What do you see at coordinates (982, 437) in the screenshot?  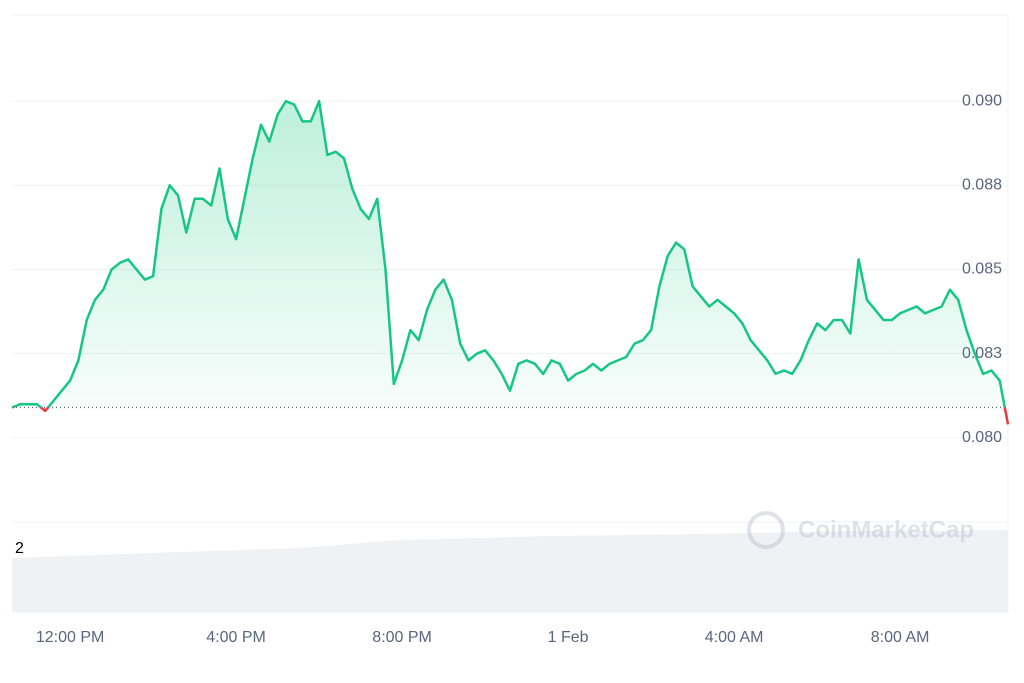 I see `y-tick-label: 0.080` at bounding box center [982, 437].